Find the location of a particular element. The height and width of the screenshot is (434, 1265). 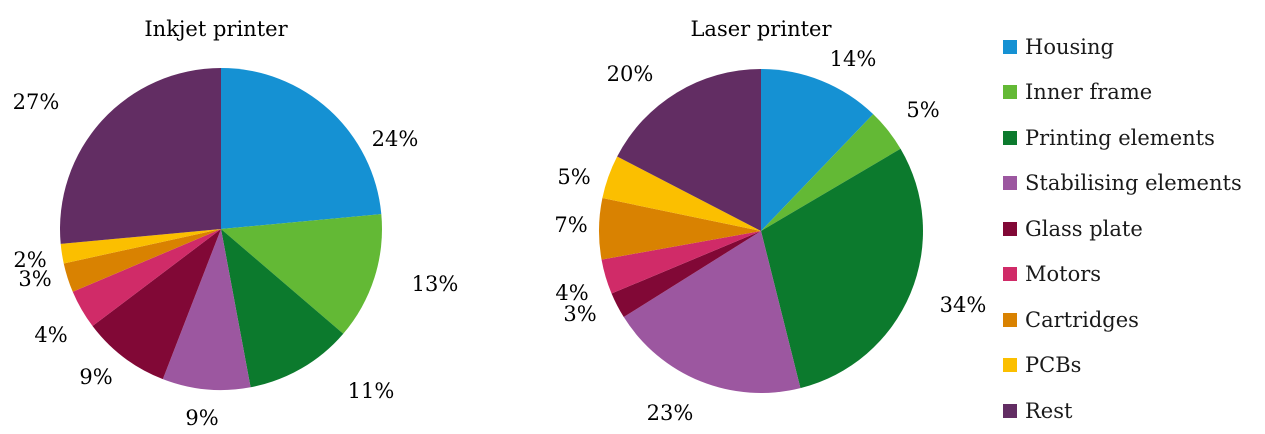

legend-item: Motors is located at coordinates (1122, 275).